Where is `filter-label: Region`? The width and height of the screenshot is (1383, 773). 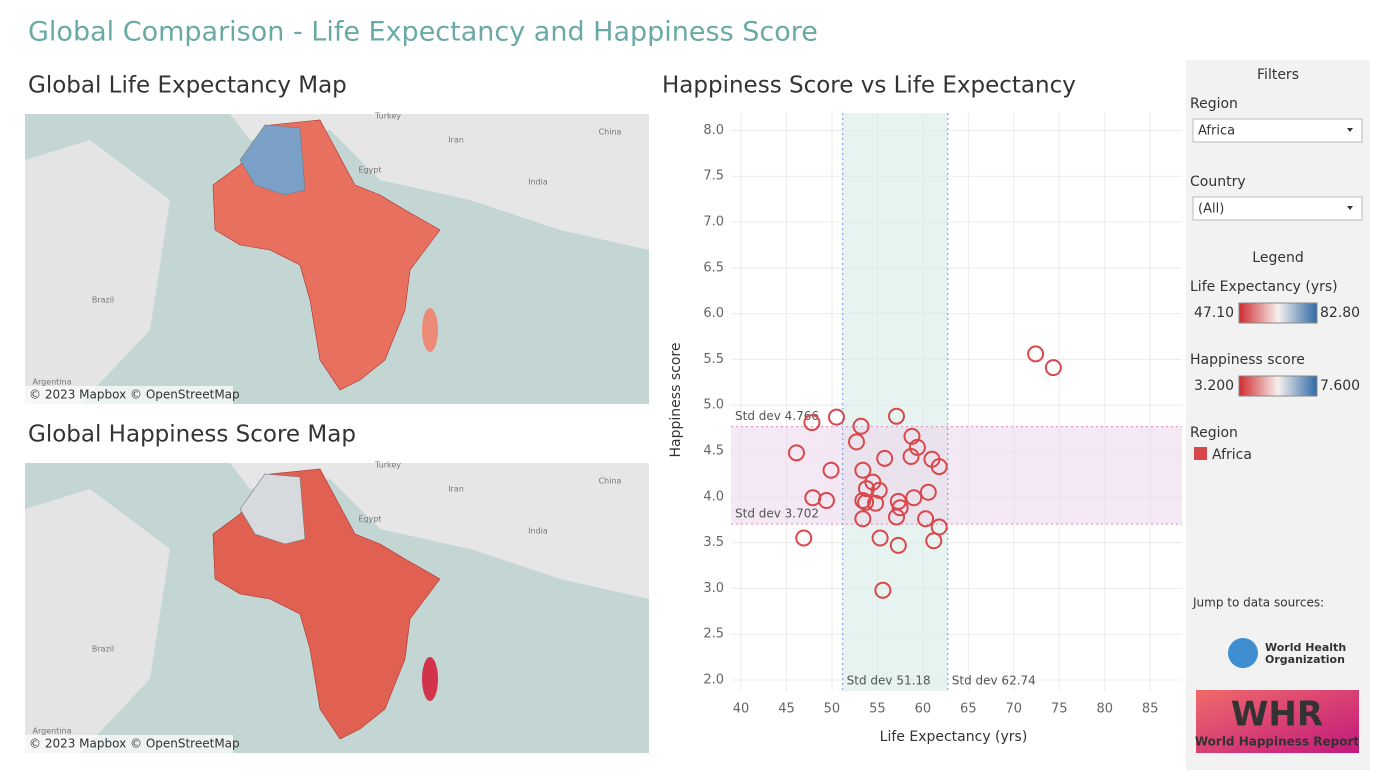 filter-label: Region is located at coordinates (1214, 104).